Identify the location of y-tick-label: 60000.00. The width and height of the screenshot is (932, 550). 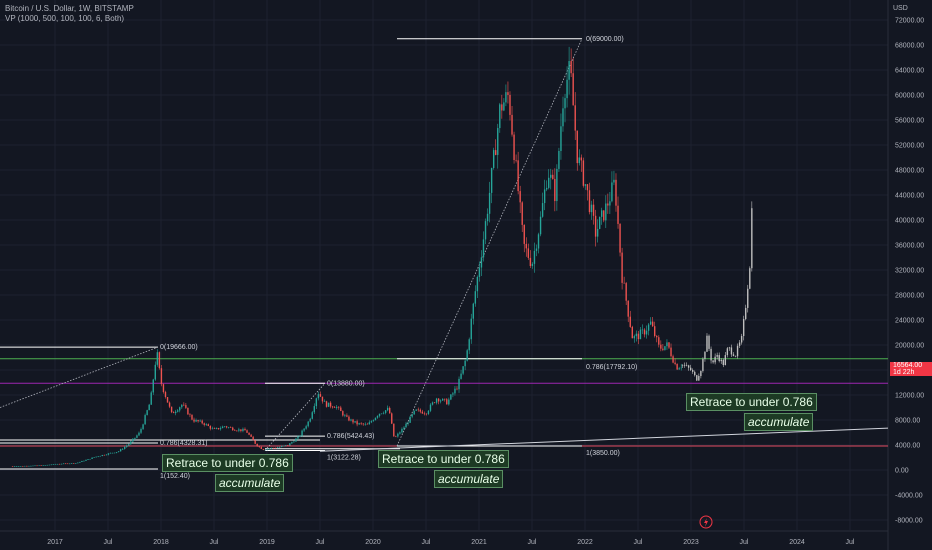
(909, 96).